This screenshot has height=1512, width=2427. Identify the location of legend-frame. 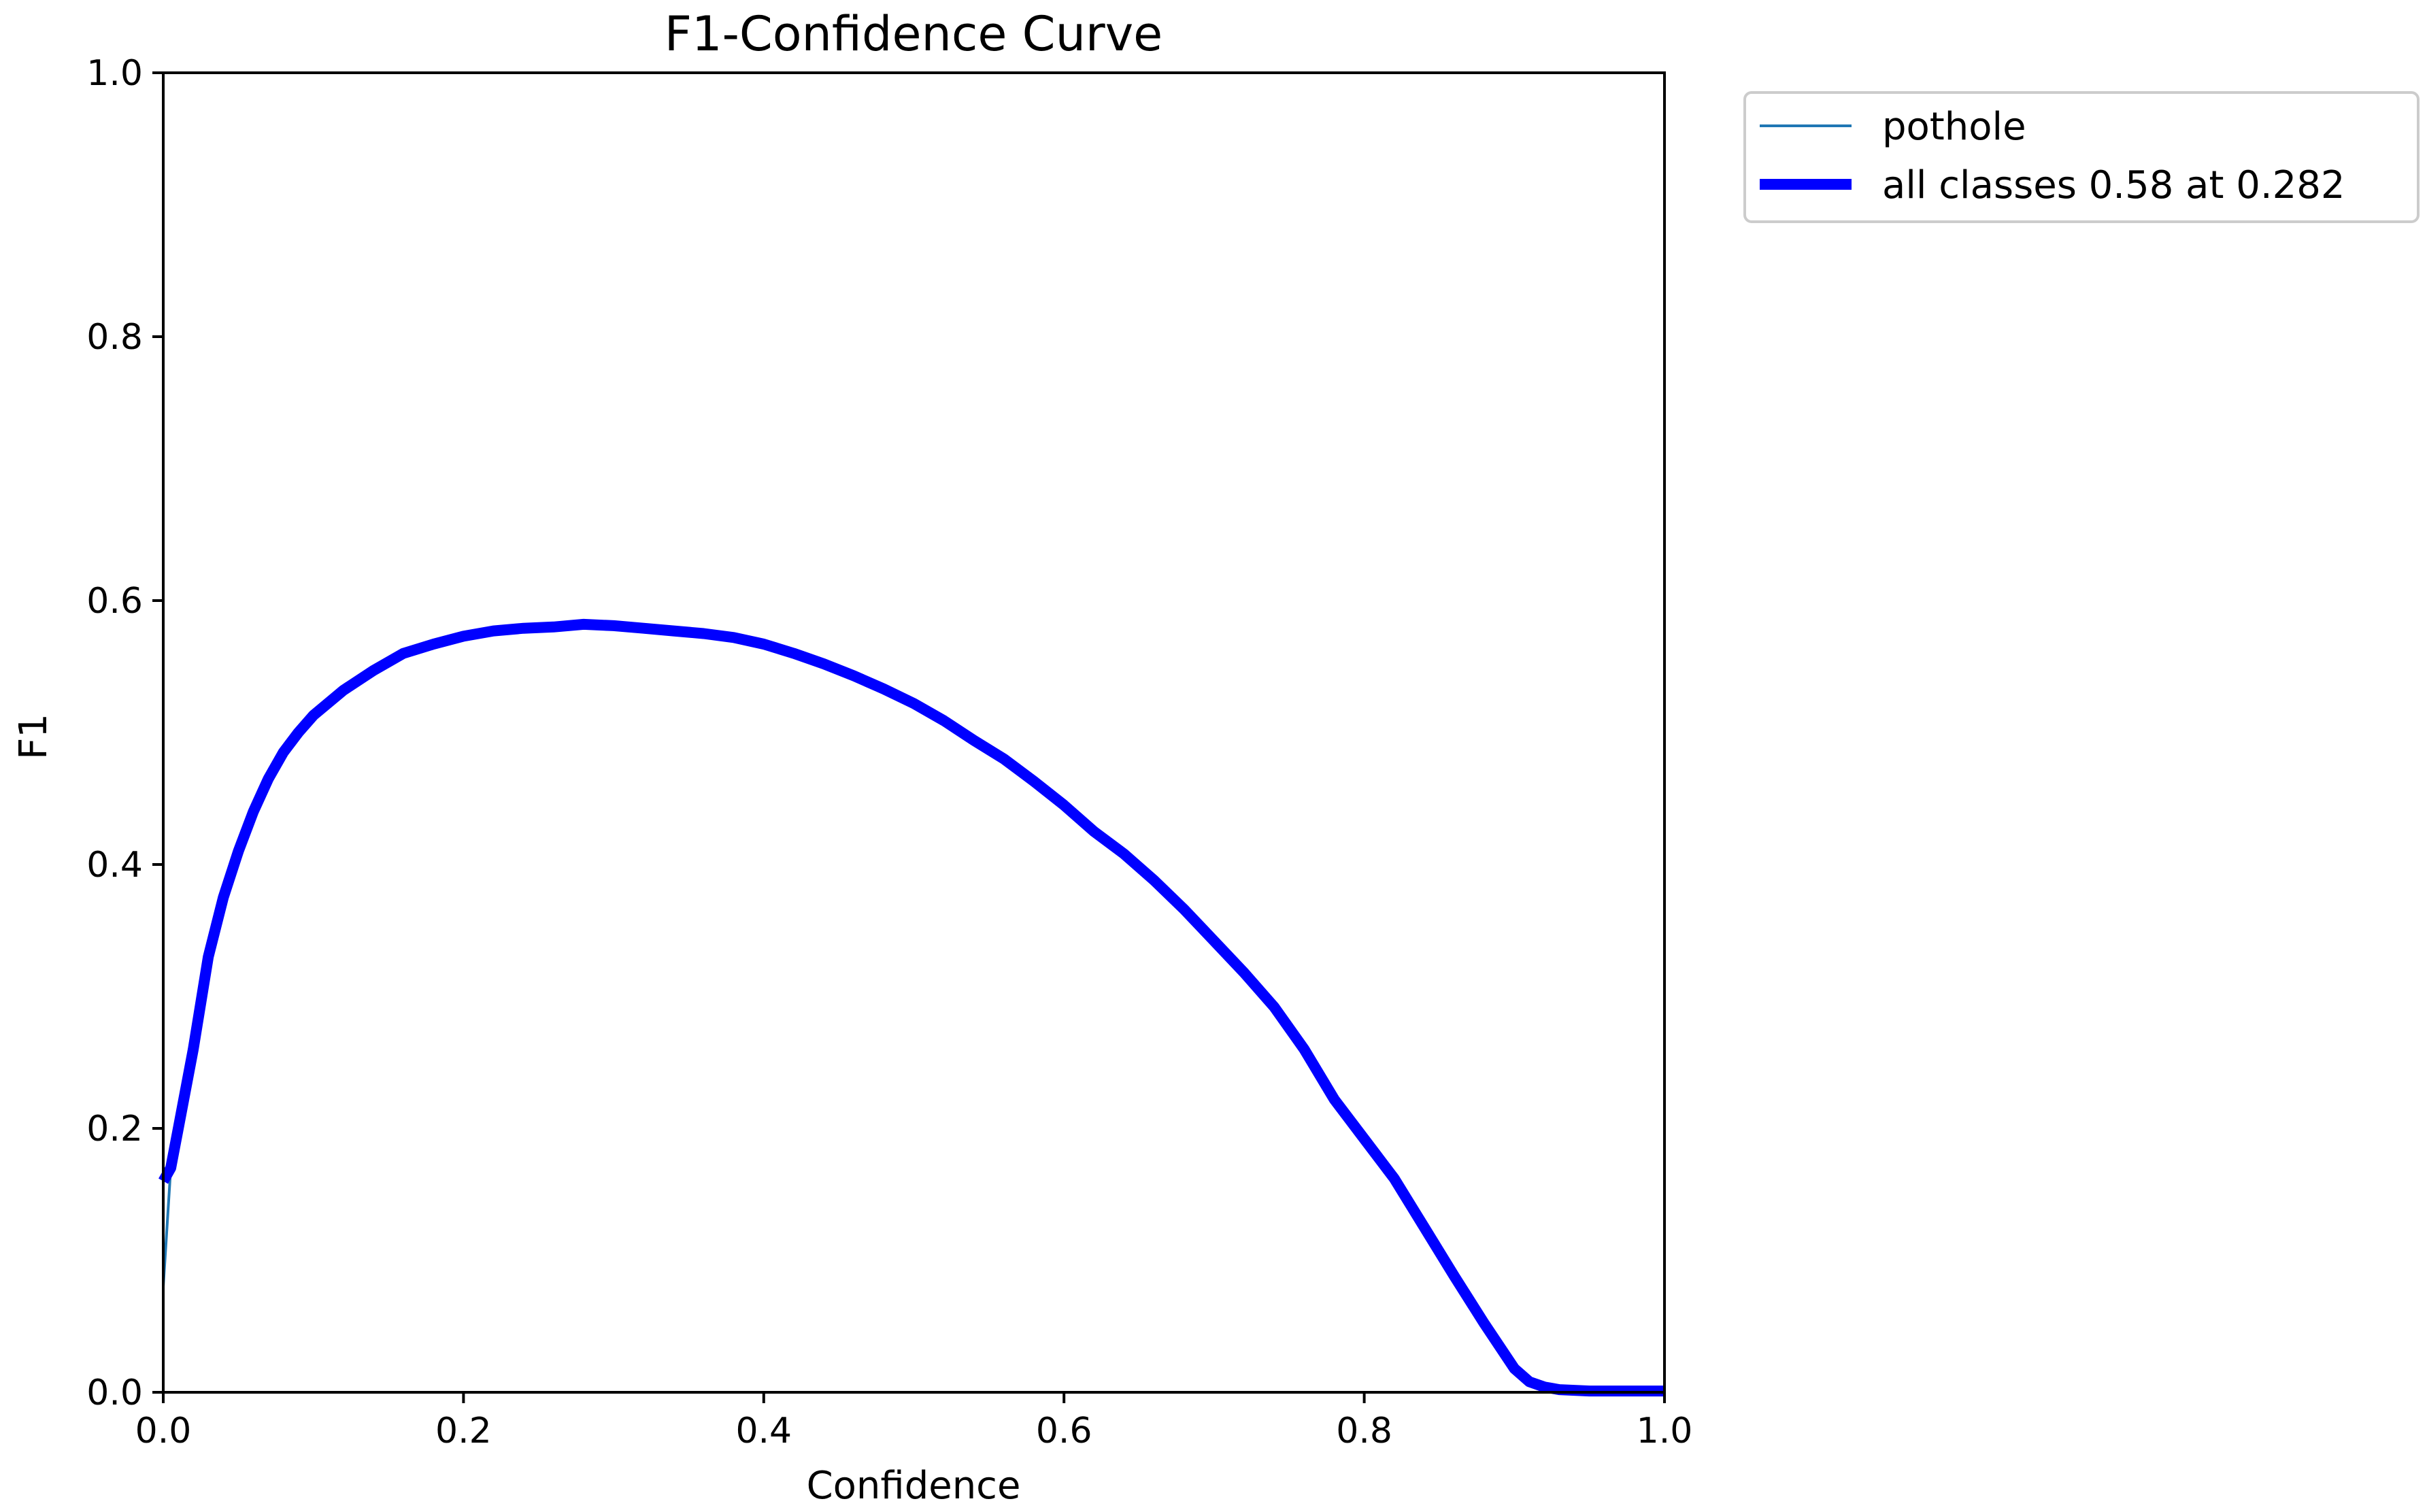
(2081, 157).